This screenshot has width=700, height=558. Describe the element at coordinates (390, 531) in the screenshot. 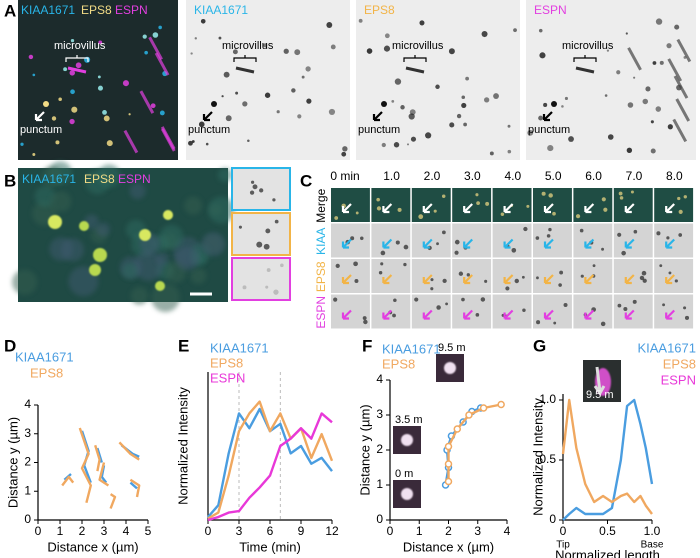

I see `x-tick-label: 0` at that location.